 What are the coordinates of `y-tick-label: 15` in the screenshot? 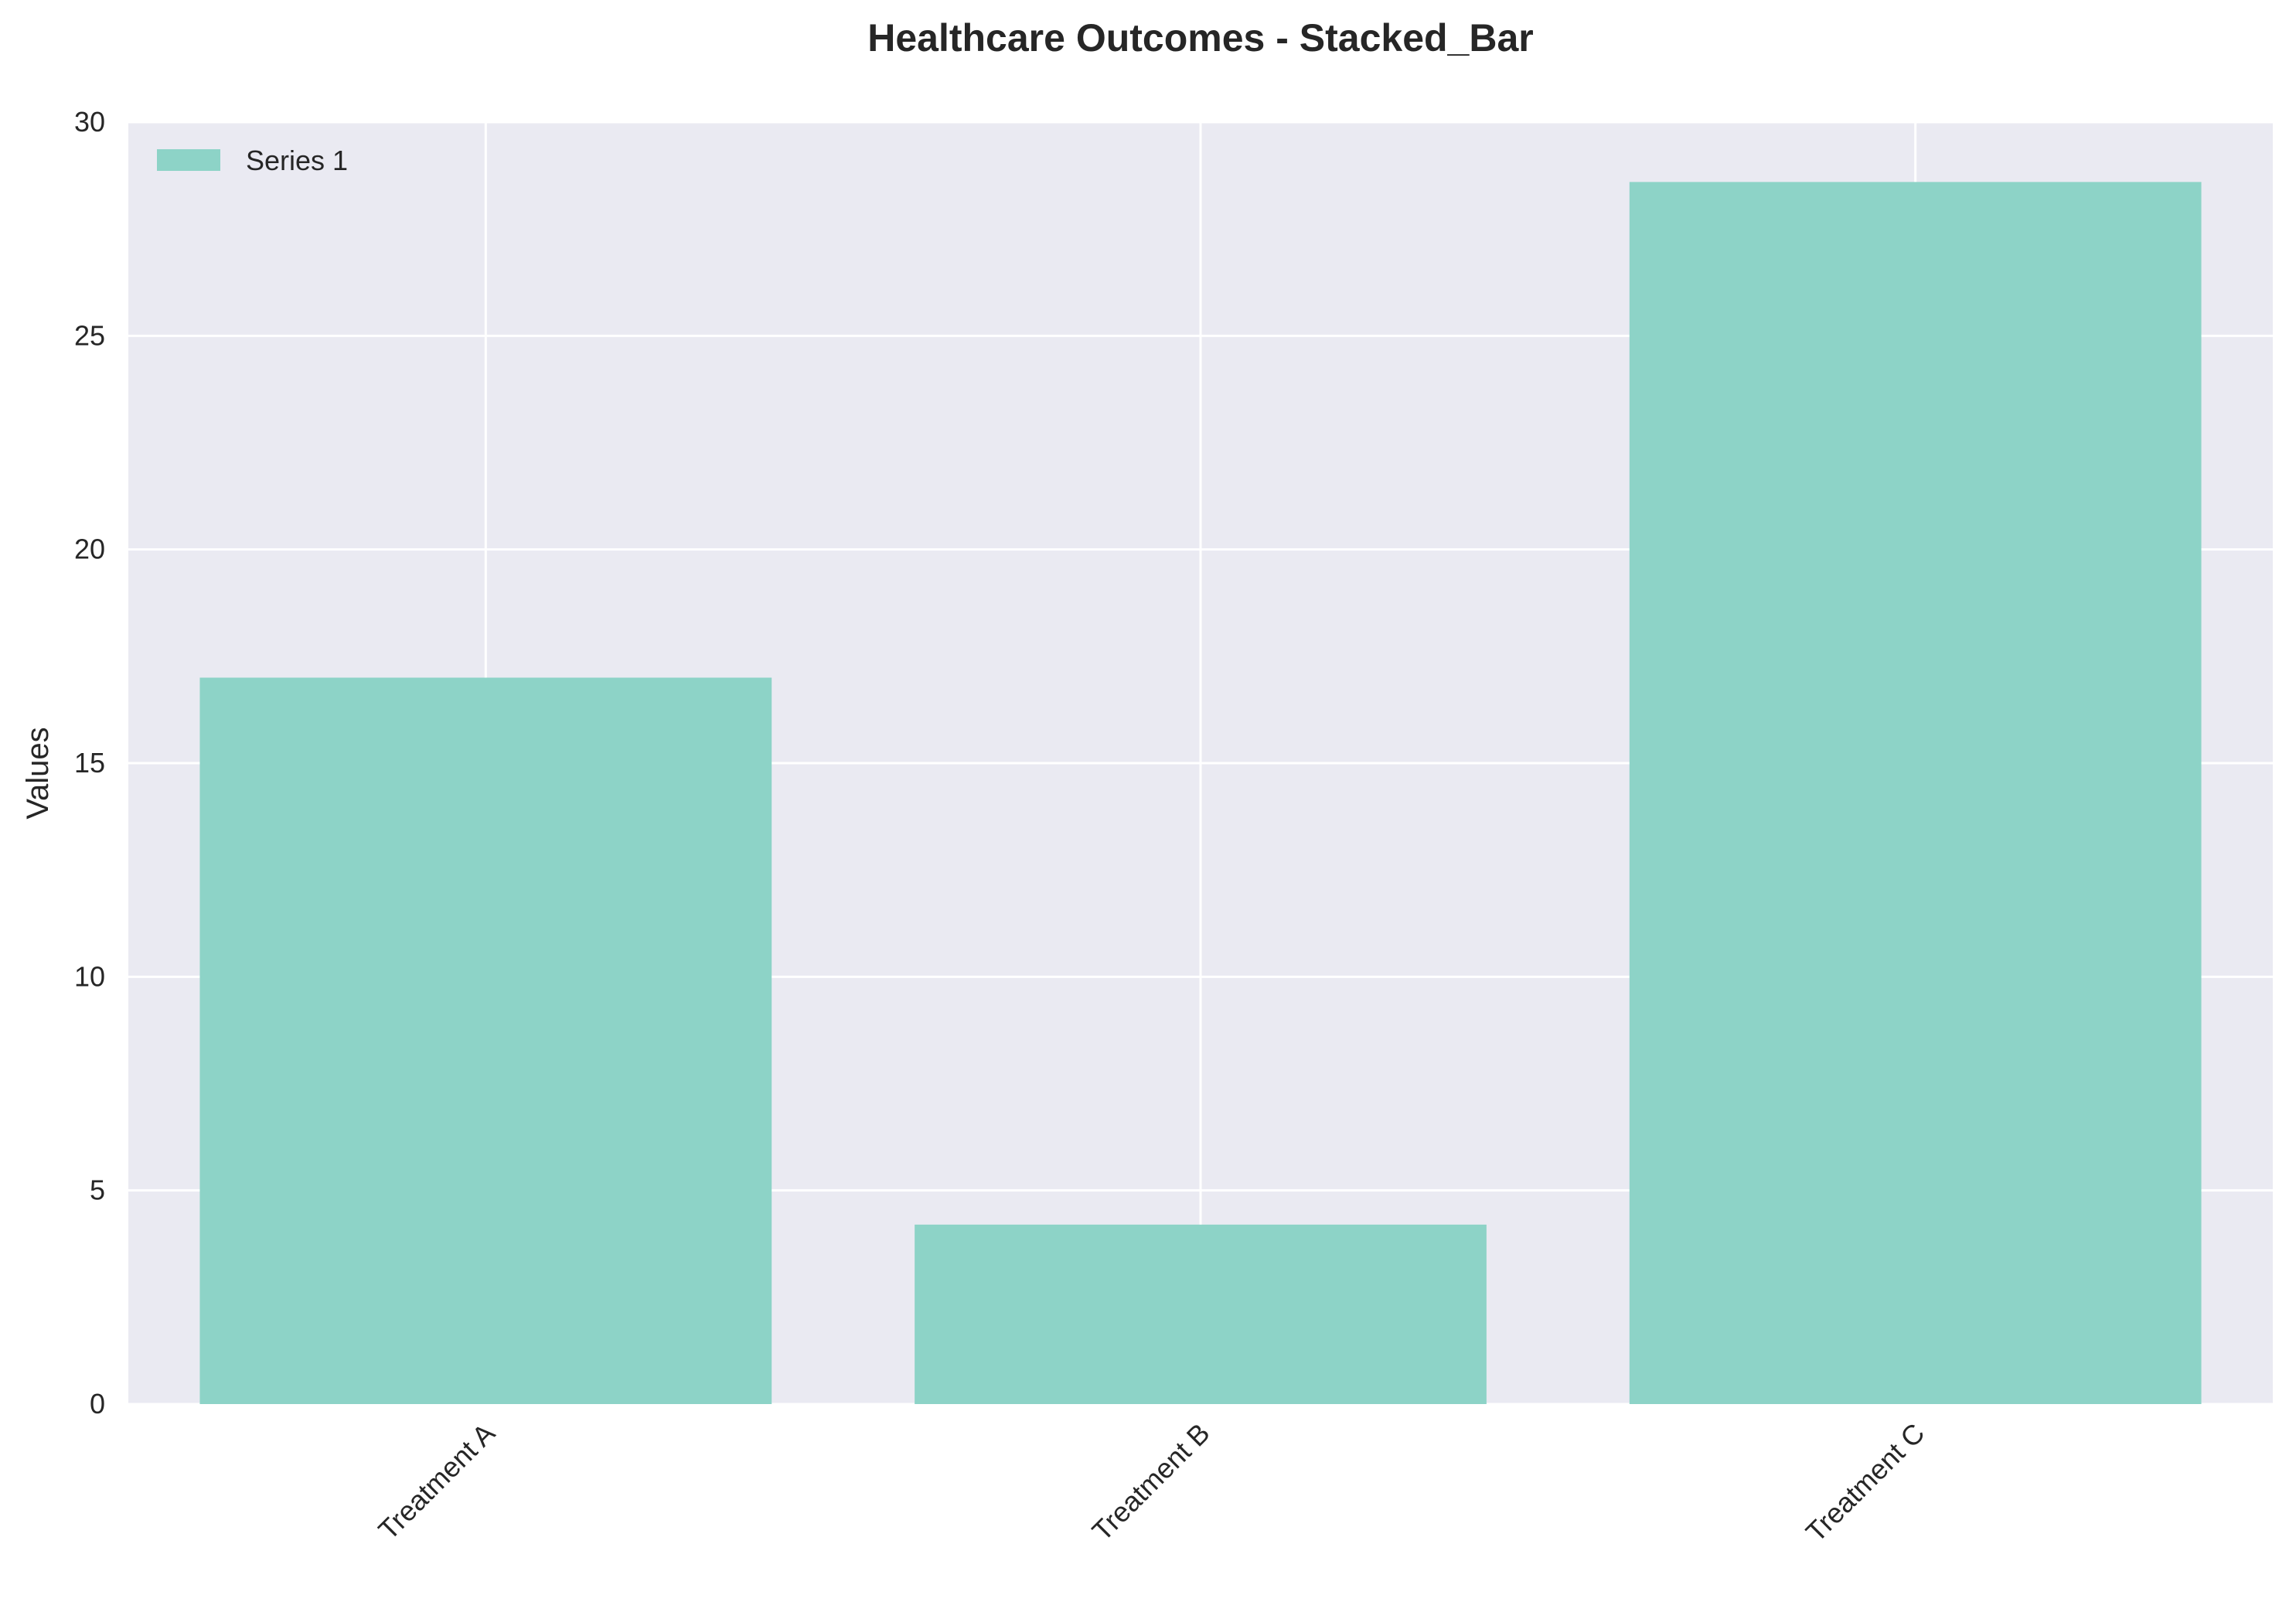 It's located at (89, 763).